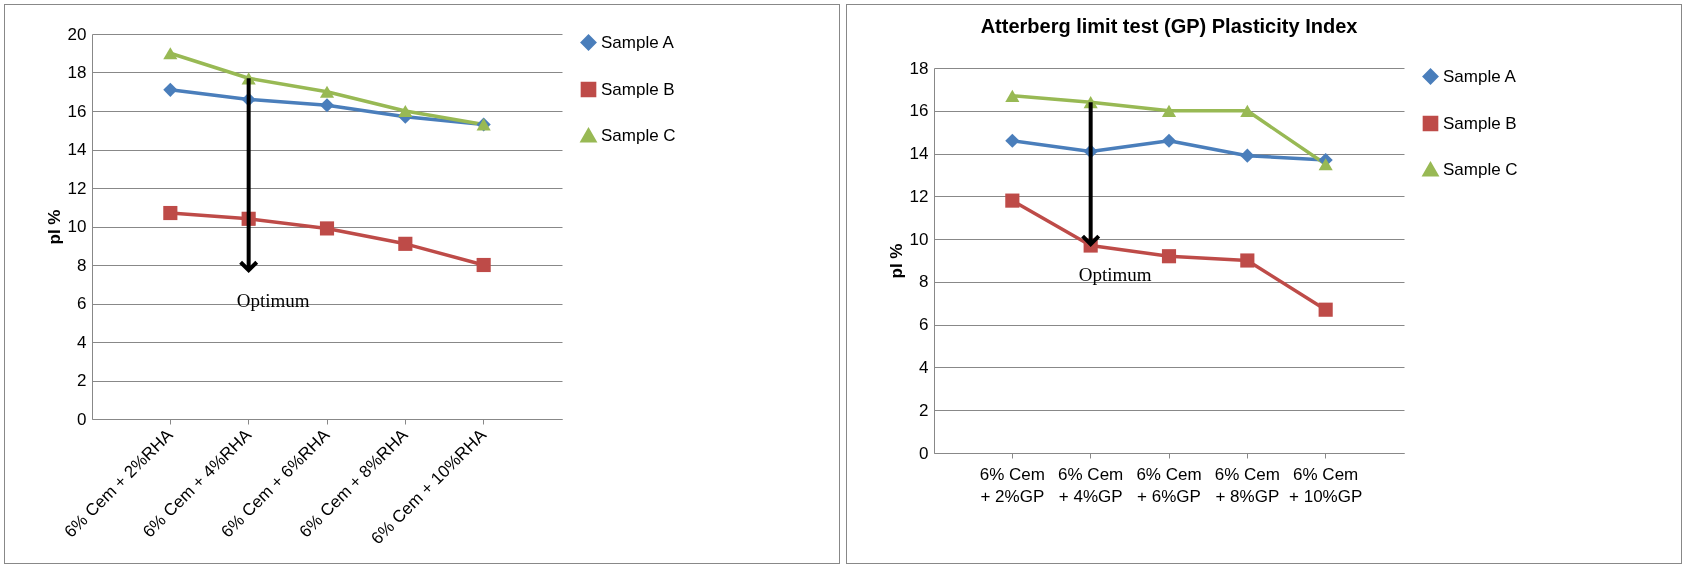 The height and width of the screenshot is (571, 1698). I want to click on x-tick-label: 6% Cem + 10%GP, so click(1326, 485).